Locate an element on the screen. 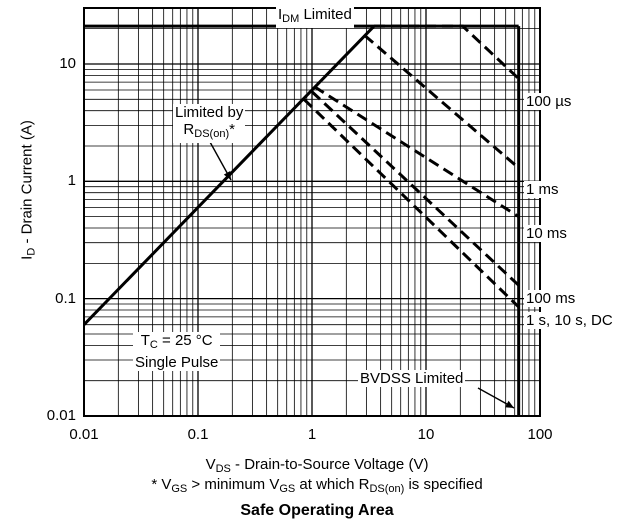  y-tick-label: 1 is located at coordinates (71, 181).